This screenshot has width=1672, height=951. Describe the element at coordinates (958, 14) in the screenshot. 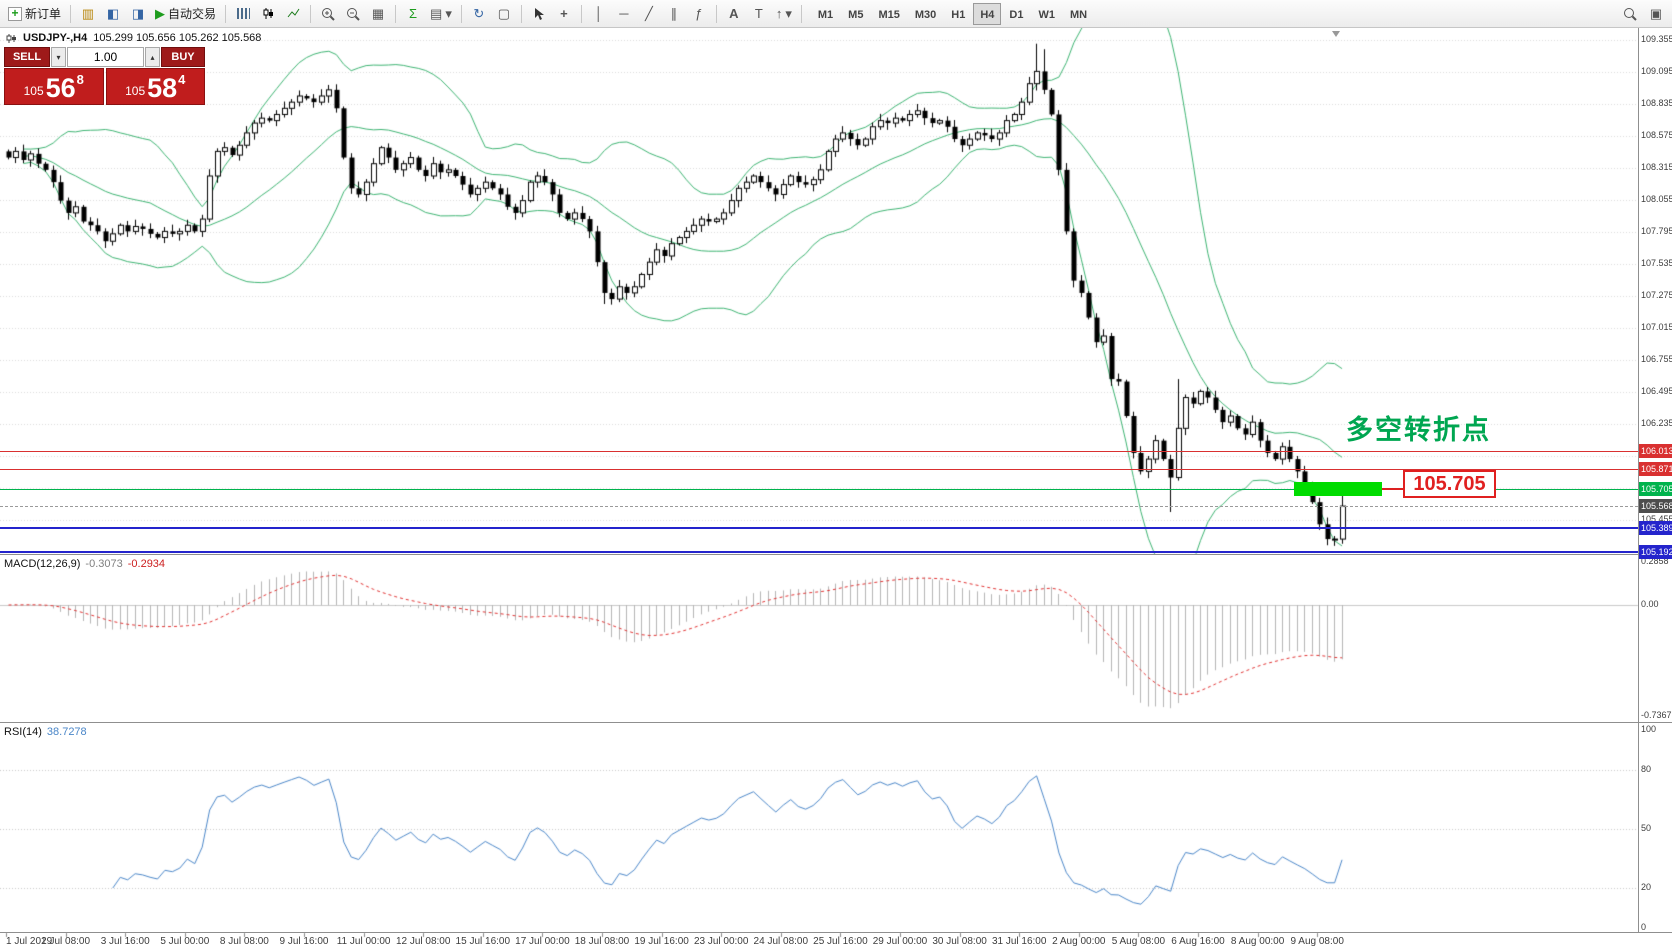

I see `timeframe-button-h1: H1` at that location.